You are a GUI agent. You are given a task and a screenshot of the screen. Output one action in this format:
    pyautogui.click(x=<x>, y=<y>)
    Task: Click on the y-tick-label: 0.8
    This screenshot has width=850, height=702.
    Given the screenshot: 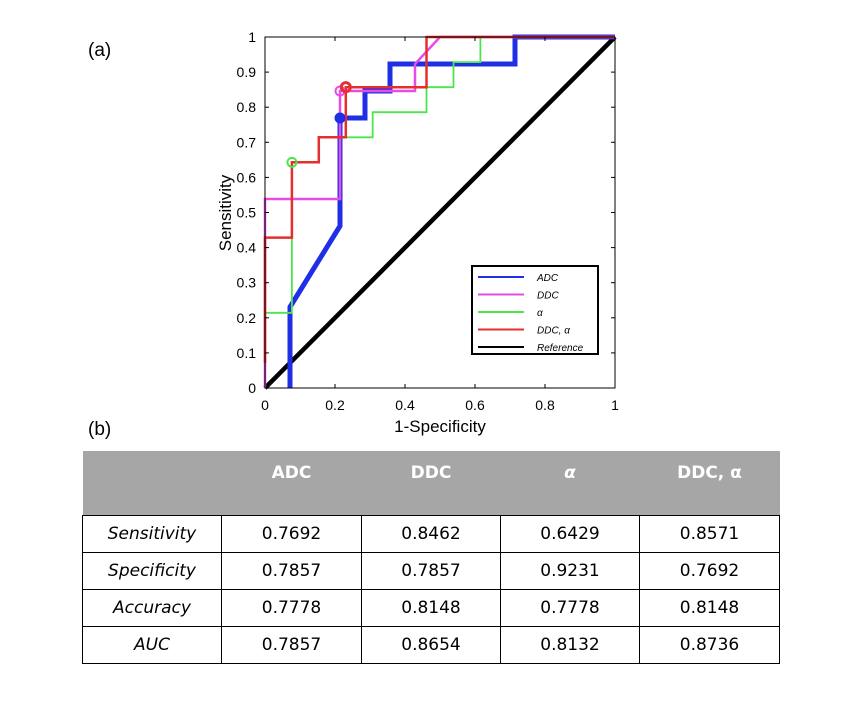 What is the action you would take?
    pyautogui.click(x=247, y=107)
    